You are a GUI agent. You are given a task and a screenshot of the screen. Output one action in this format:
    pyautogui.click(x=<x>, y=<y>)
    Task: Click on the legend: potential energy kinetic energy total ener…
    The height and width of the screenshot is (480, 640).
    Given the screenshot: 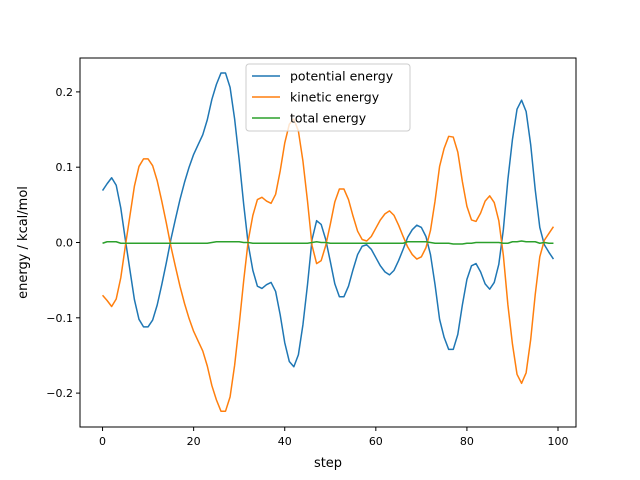 What is the action you would take?
    pyautogui.click(x=328, y=97)
    